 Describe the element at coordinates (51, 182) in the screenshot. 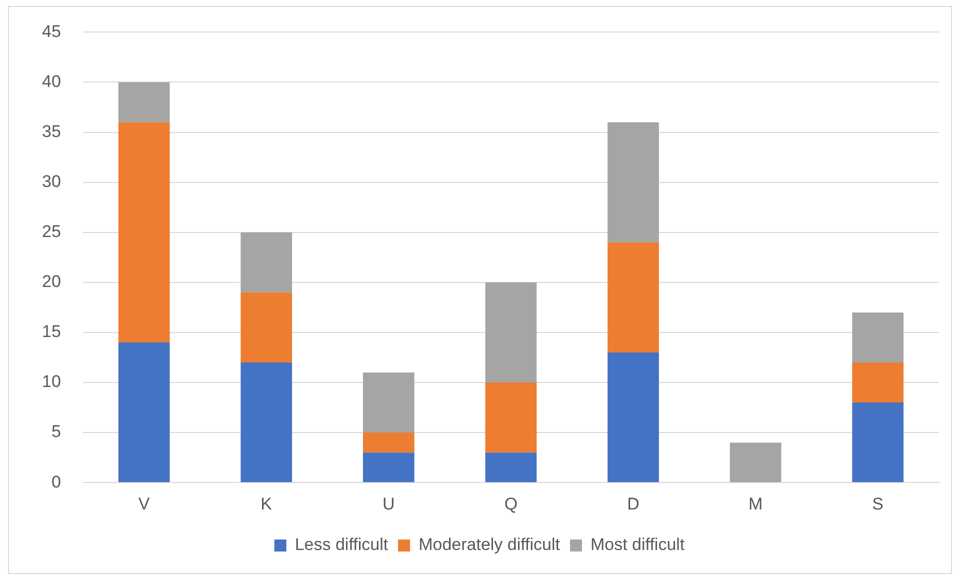

I see `y-tick-label: 30` at that location.